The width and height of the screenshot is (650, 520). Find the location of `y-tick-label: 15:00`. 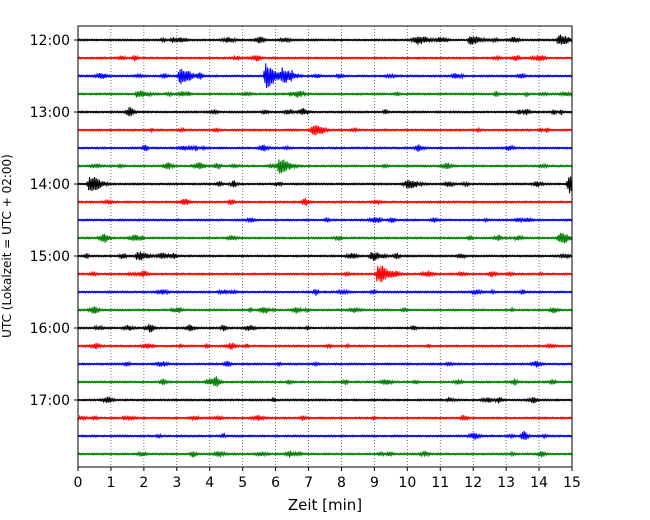

y-tick-label: 15:00 is located at coordinates (50, 257).